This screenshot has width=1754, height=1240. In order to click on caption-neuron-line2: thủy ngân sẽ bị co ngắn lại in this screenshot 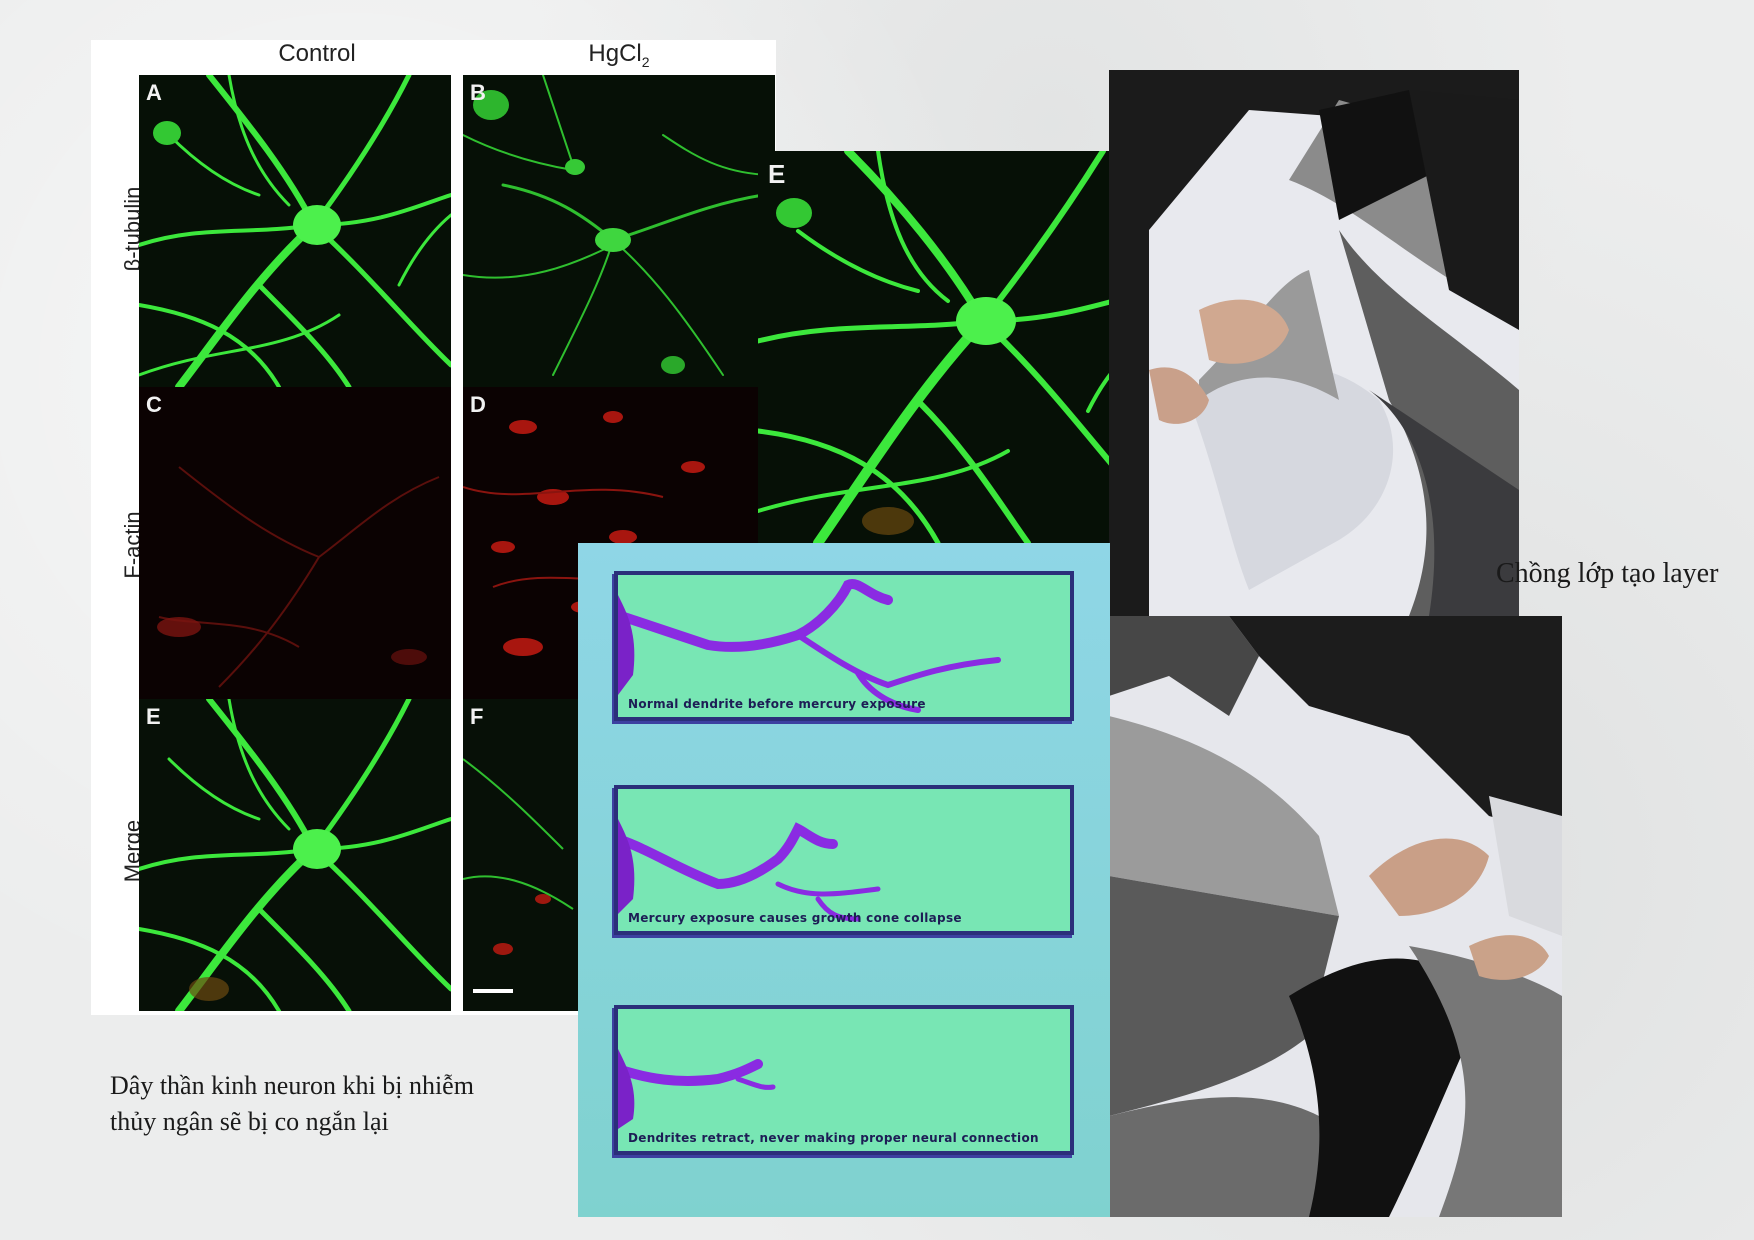, I will do `click(249, 1121)`.